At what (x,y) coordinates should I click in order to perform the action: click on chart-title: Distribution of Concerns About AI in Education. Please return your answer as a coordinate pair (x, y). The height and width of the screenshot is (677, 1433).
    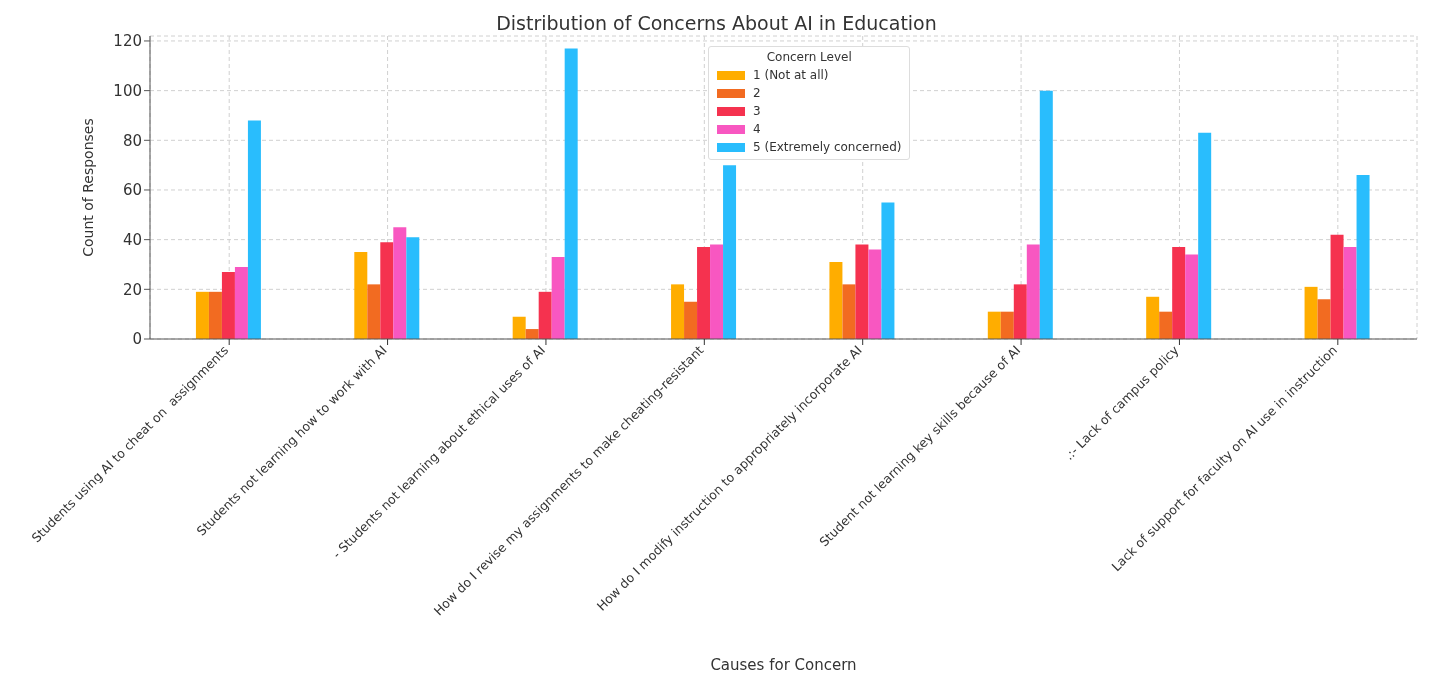
    Looking at the image, I should click on (716, 23).